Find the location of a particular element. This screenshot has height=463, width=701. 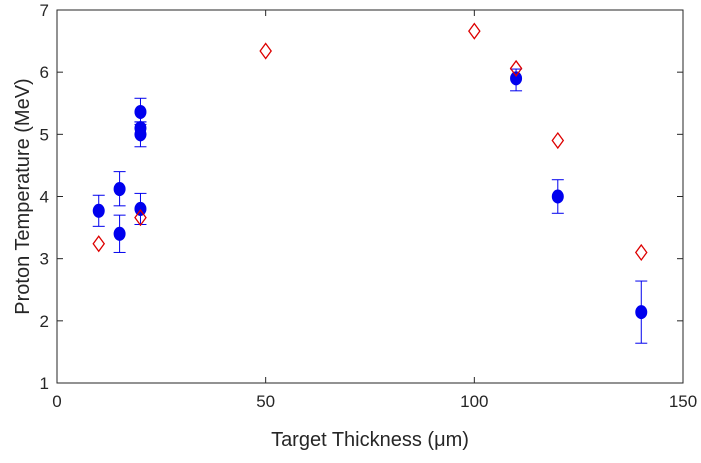

y-tick-label: 2 is located at coordinates (44, 321).